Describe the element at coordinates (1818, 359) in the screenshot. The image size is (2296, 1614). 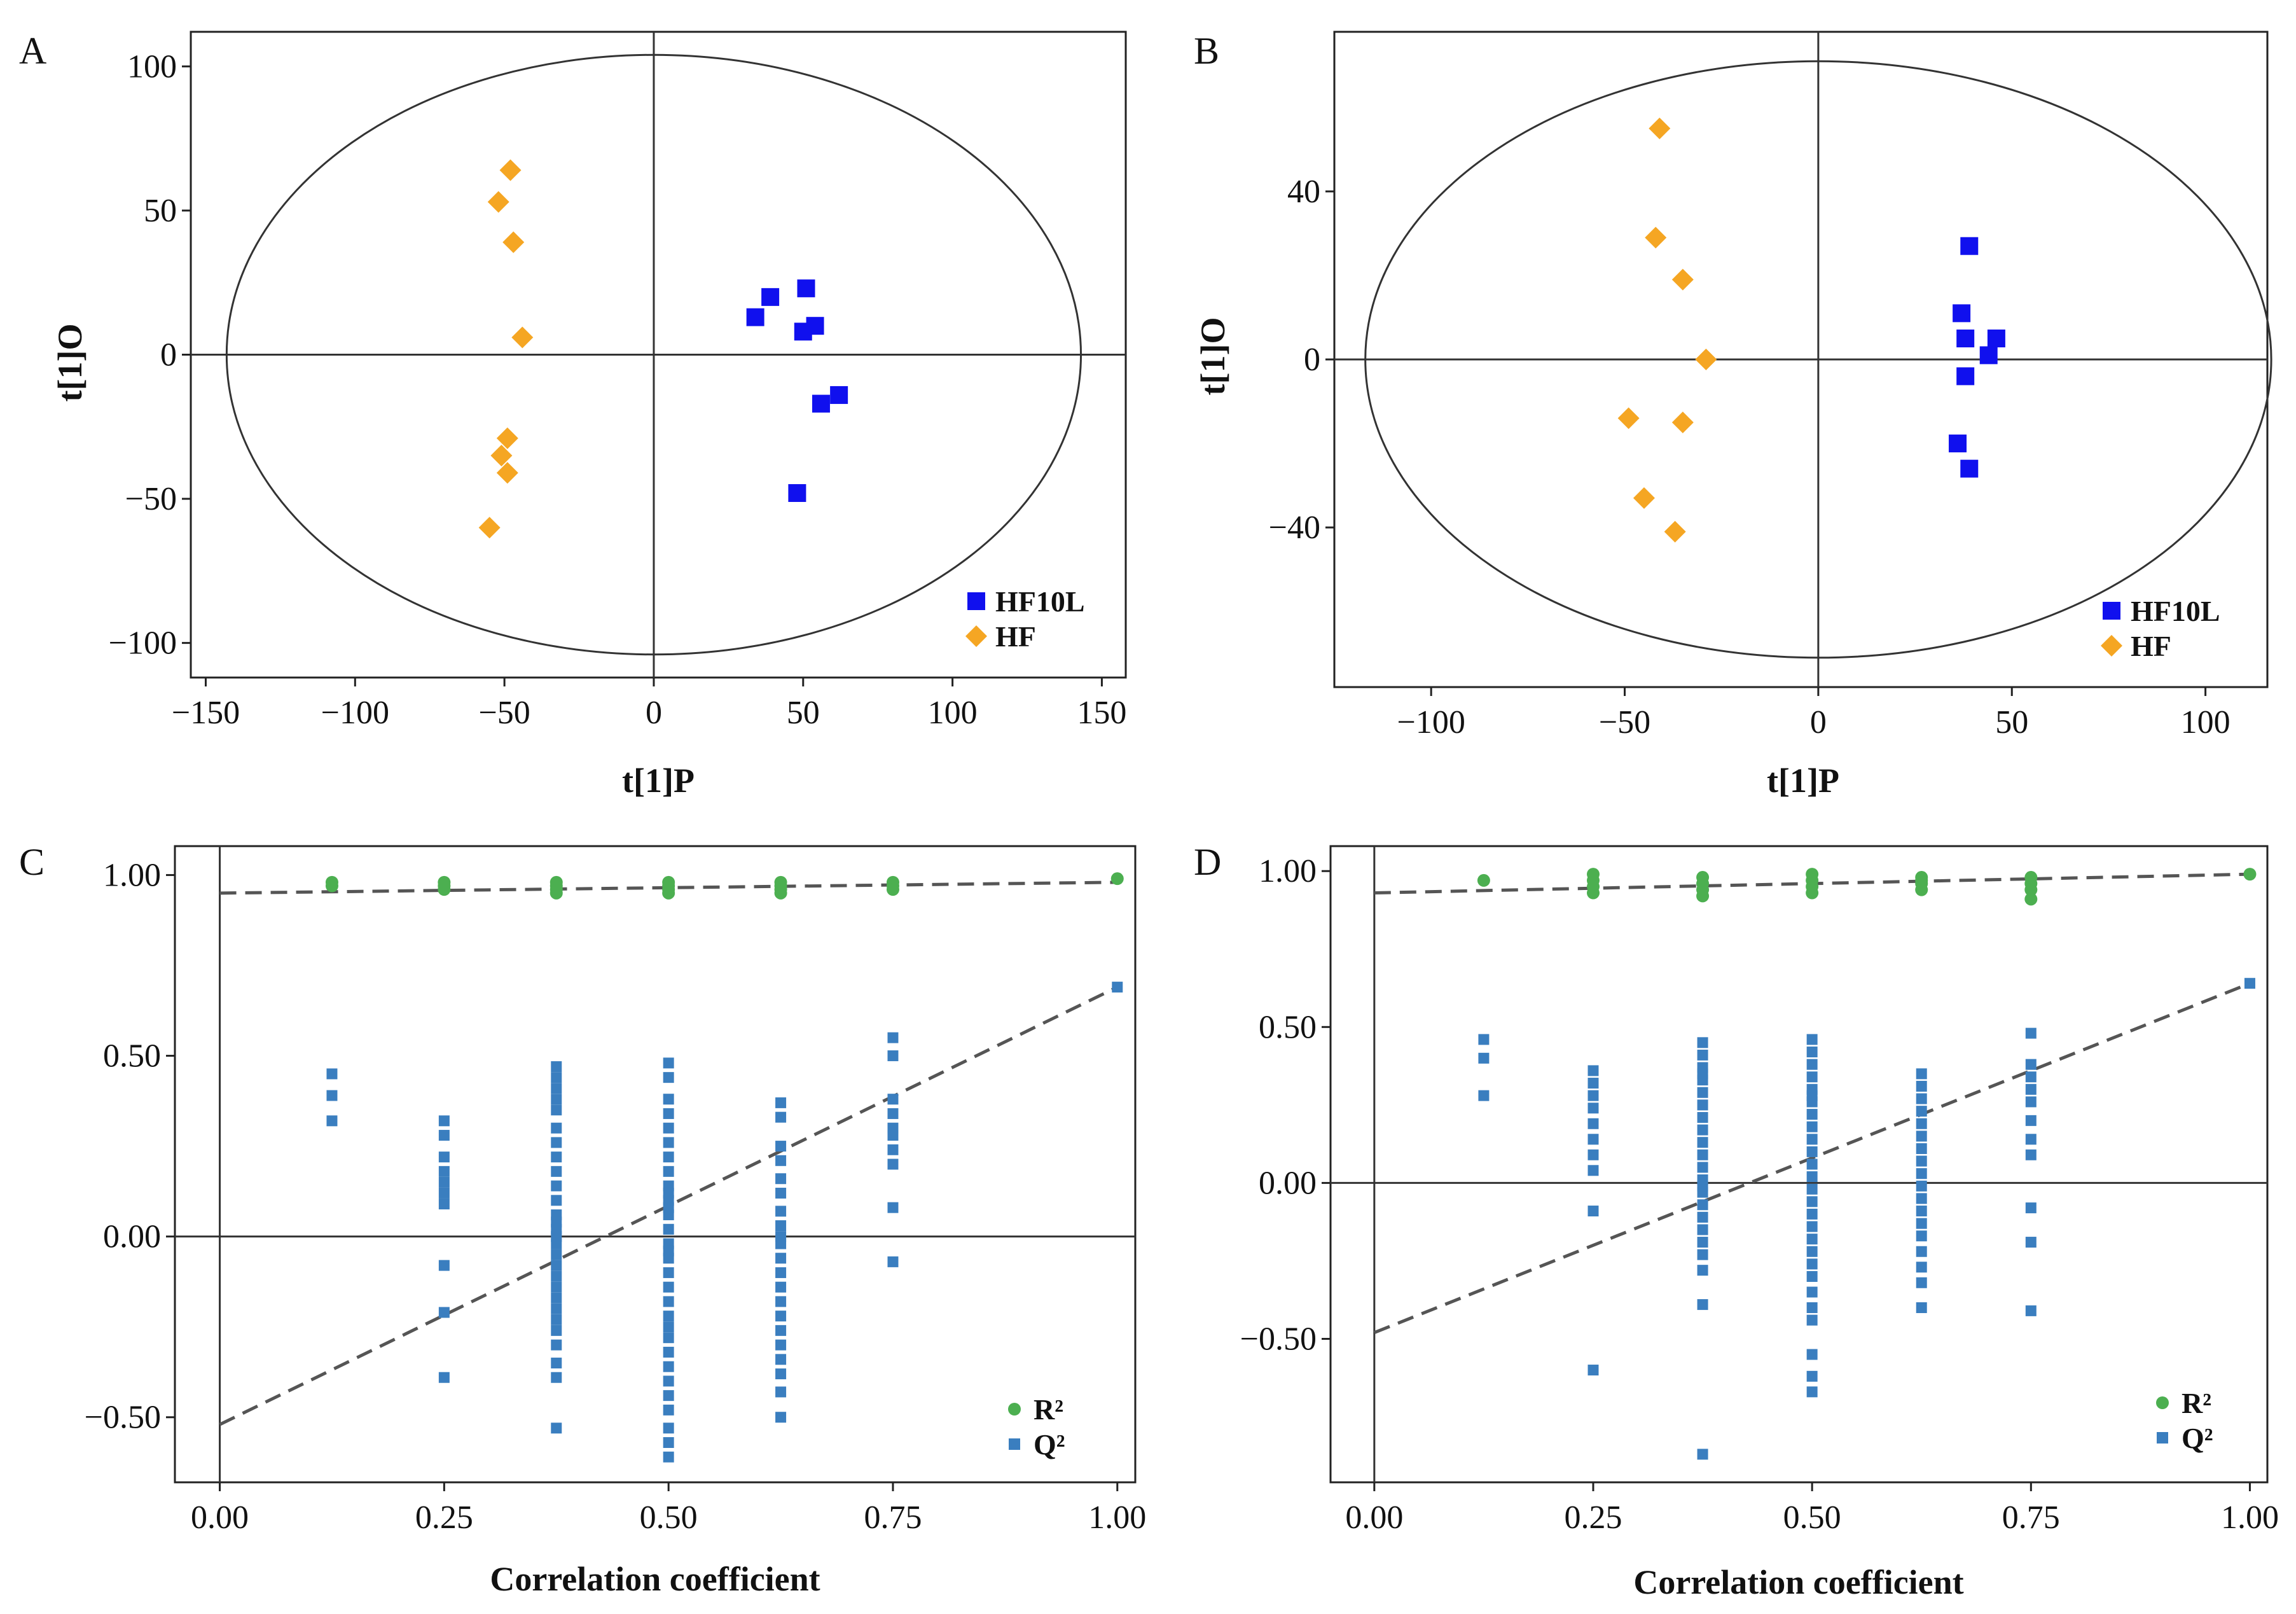
I see `panel-b-confidence-ellipse` at that location.